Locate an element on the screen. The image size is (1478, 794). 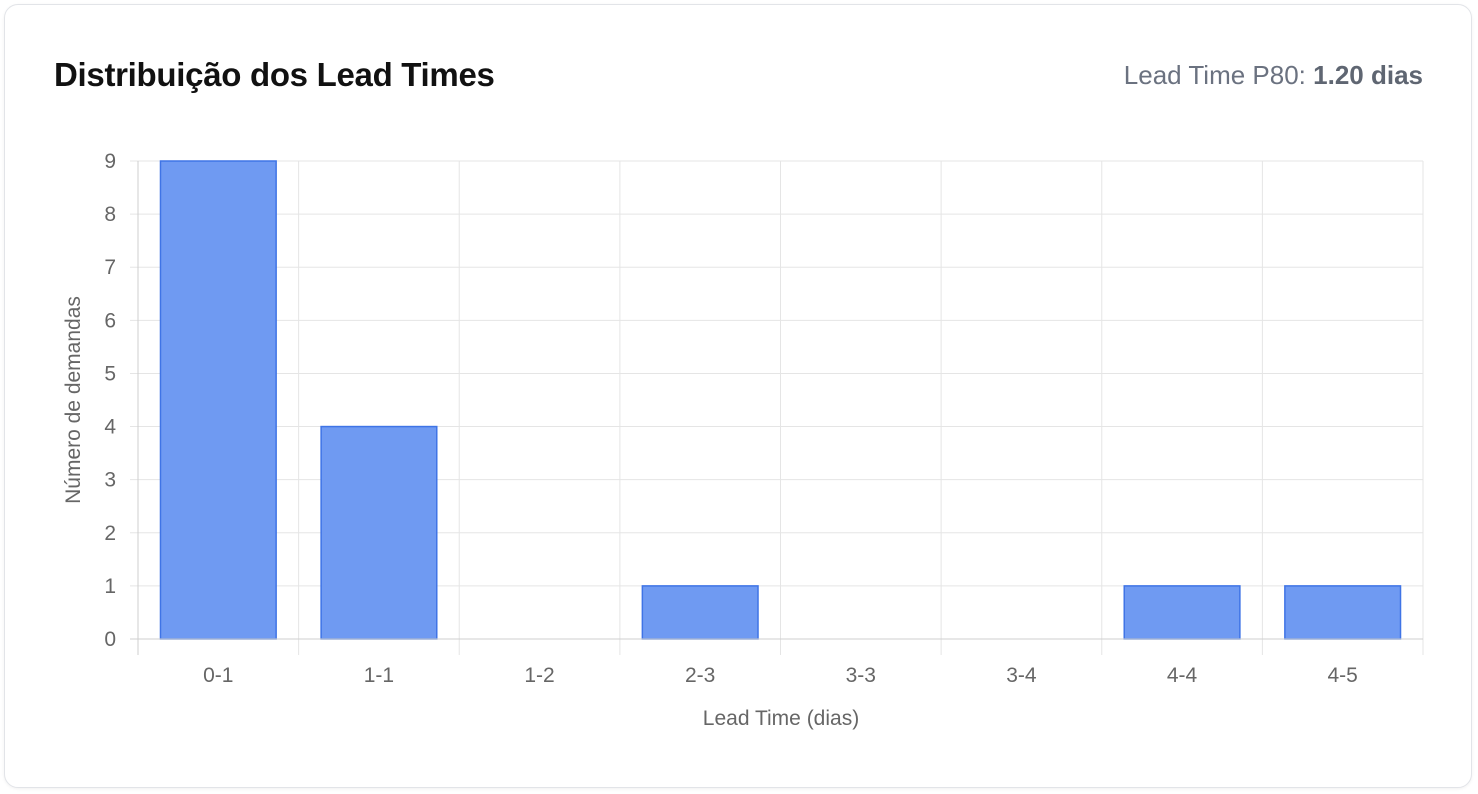
y-tick-label: 3 is located at coordinates (110, 480).